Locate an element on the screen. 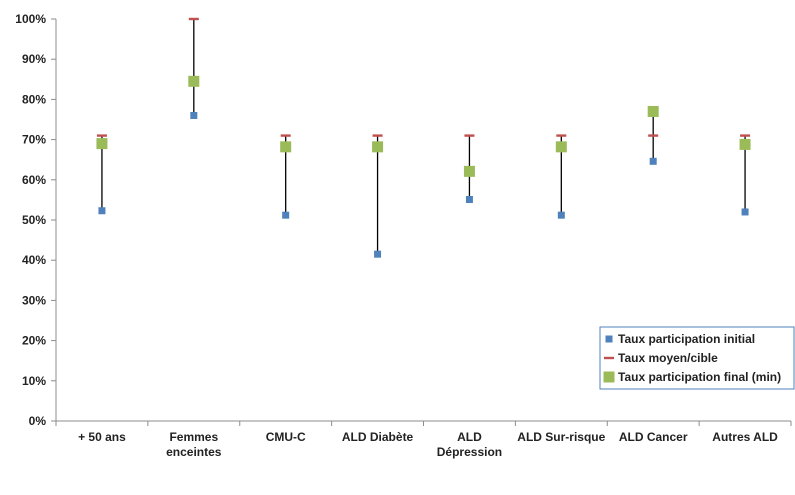 The image size is (795, 495). x-tick-label: ALD Cancer is located at coordinates (653, 437).